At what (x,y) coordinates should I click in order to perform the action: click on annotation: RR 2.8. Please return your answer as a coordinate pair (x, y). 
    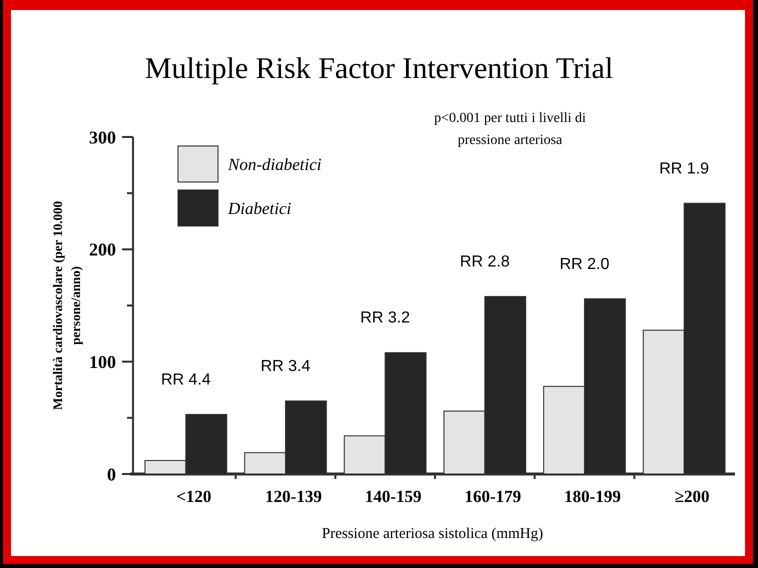
    Looking at the image, I should click on (485, 262).